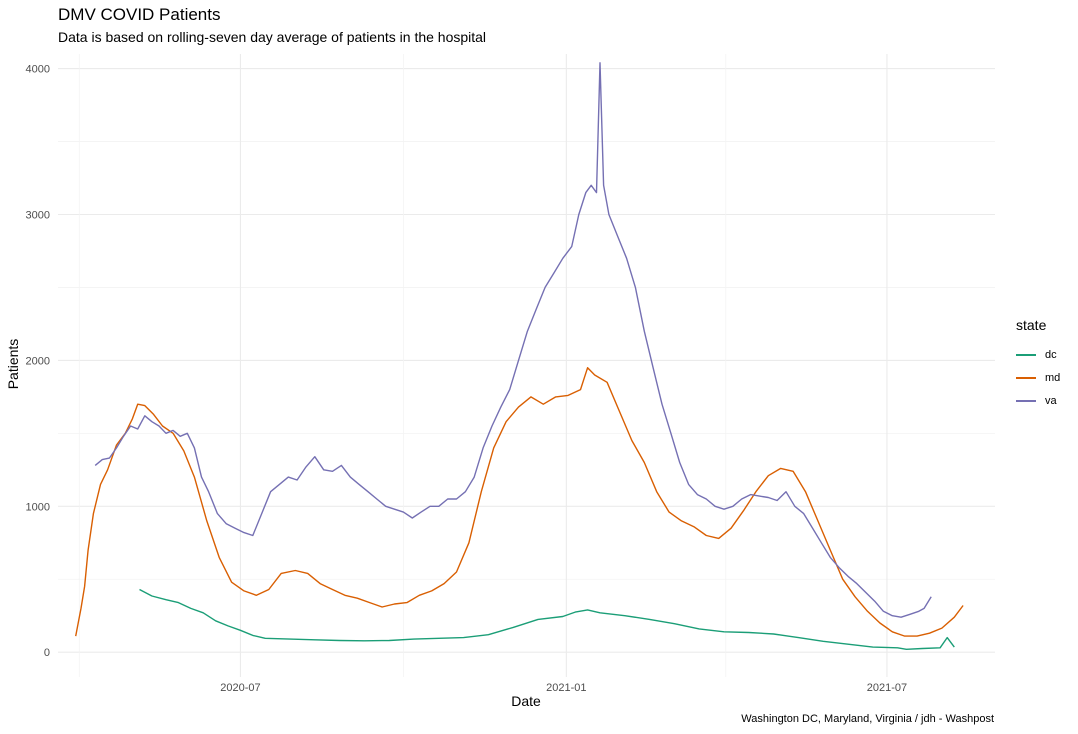  I want to click on legend-key-va, so click(1026, 400).